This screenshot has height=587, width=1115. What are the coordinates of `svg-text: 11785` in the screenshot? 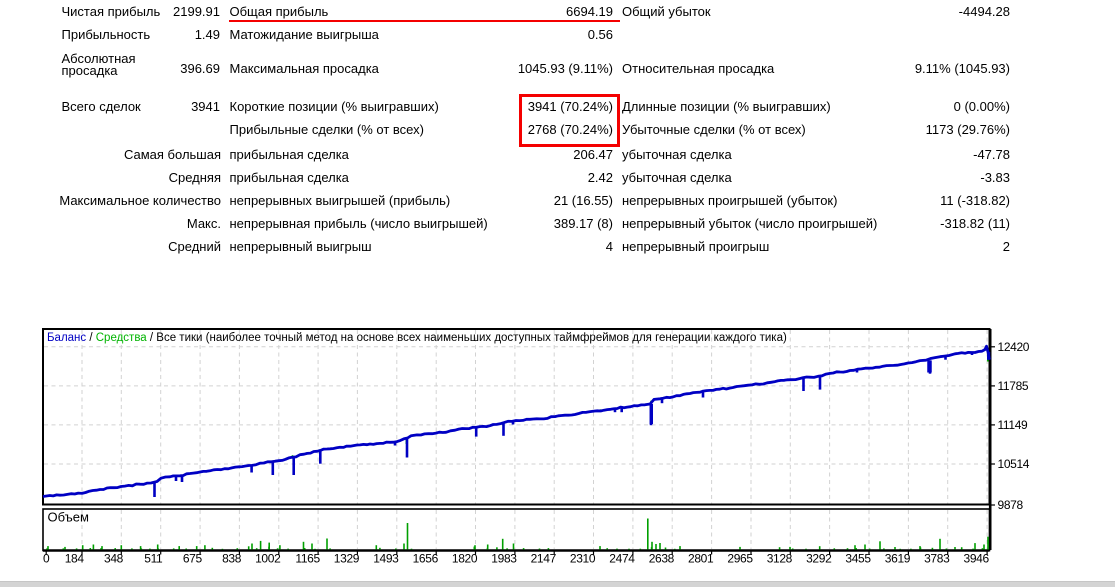 It's located at (1013, 386).